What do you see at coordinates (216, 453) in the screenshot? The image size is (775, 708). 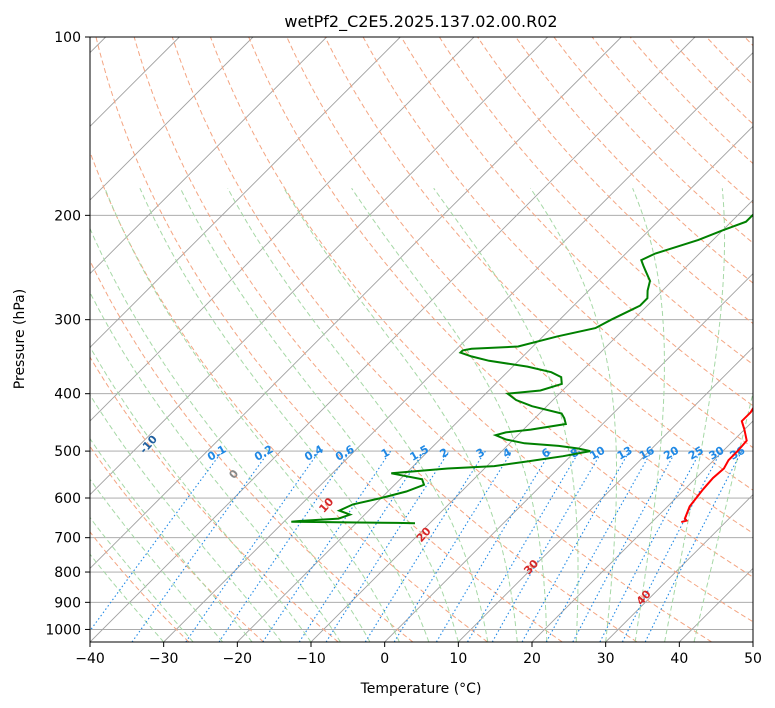 I see `mixing-ratio-label: 0.1` at bounding box center [216, 453].